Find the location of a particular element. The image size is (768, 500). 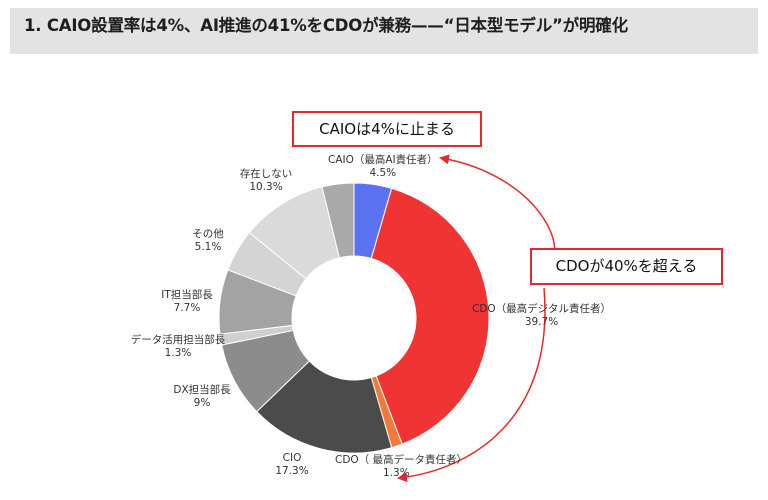

slice-label-dx-value: 9% is located at coordinates (202, 403).